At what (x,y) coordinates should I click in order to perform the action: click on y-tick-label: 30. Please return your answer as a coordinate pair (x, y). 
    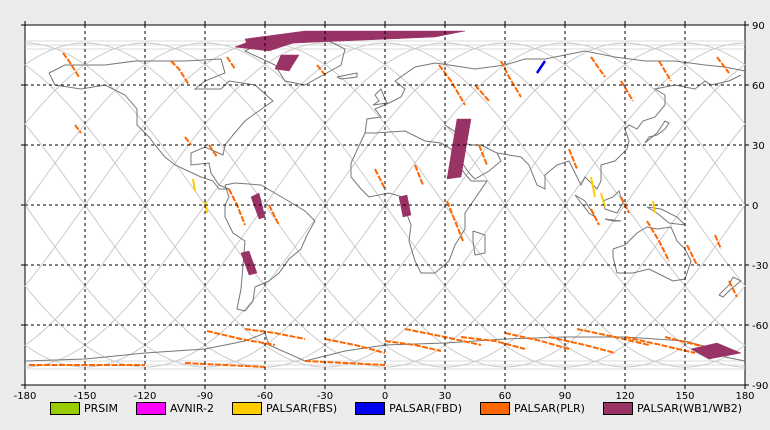
    Looking at the image, I should click on (758, 146).